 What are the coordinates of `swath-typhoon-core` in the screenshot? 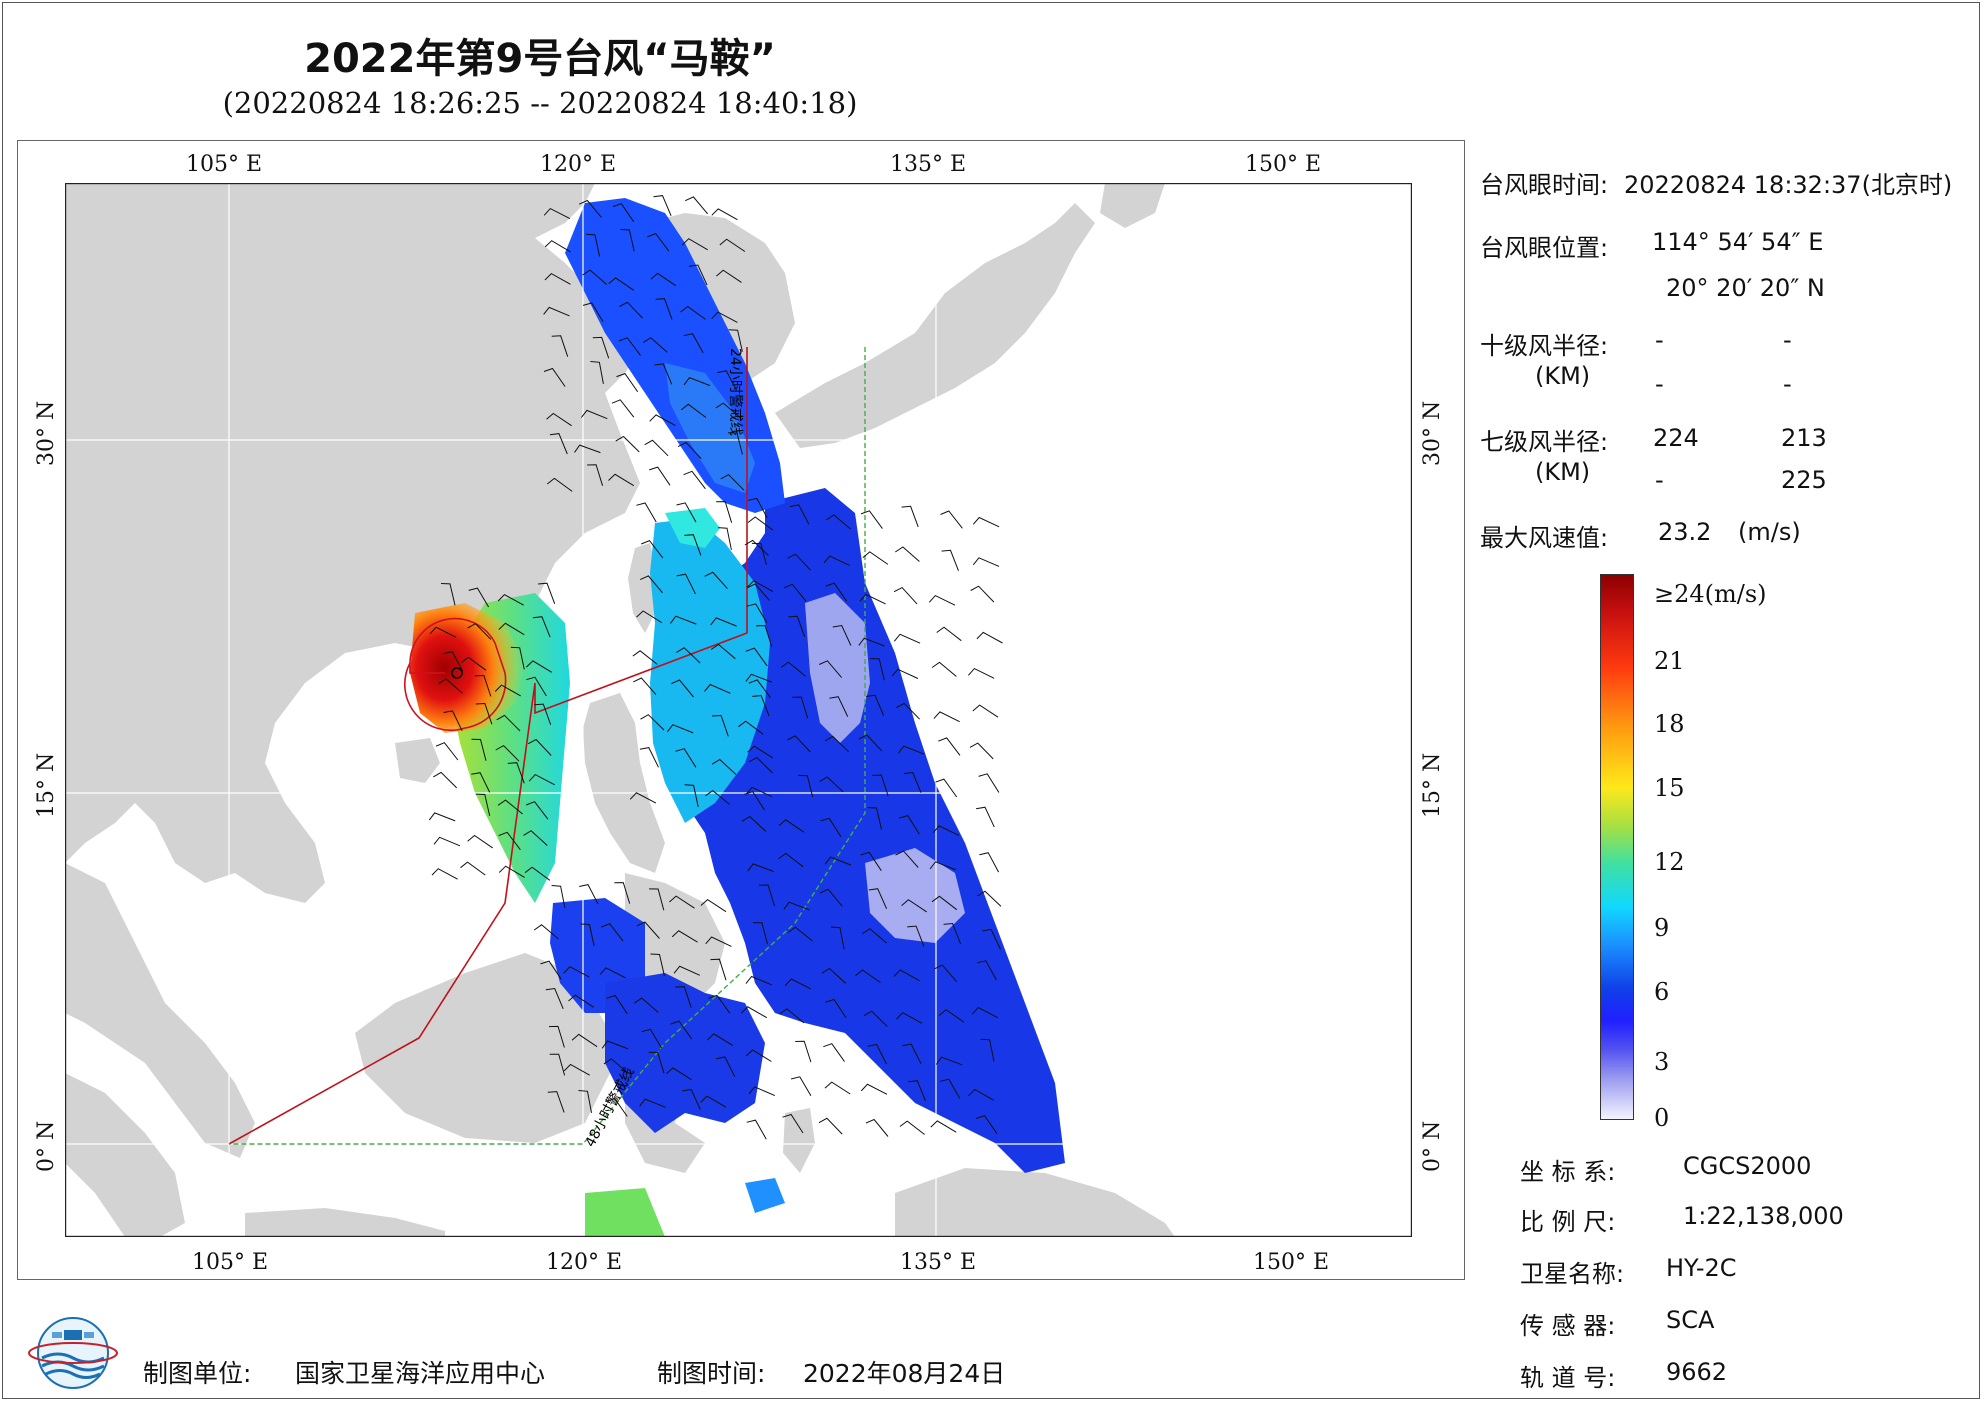 It's located at (467, 668).